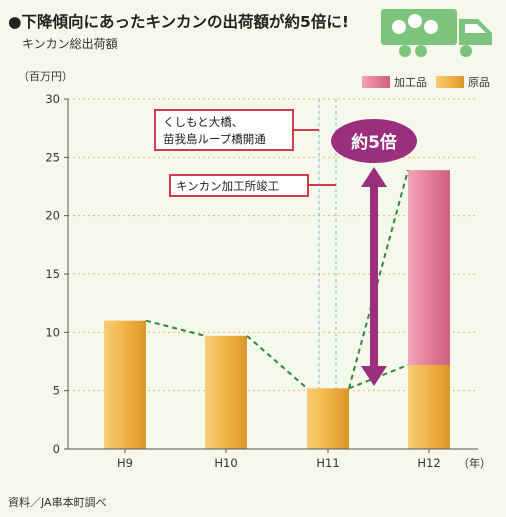 The width and height of the screenshot is (506, 517). What do you see at coordinates (214, 139) in the screenshot?
I see `callout-bridge-line2: 苗我島ループ橋開通` at bounding box center [214, 139].